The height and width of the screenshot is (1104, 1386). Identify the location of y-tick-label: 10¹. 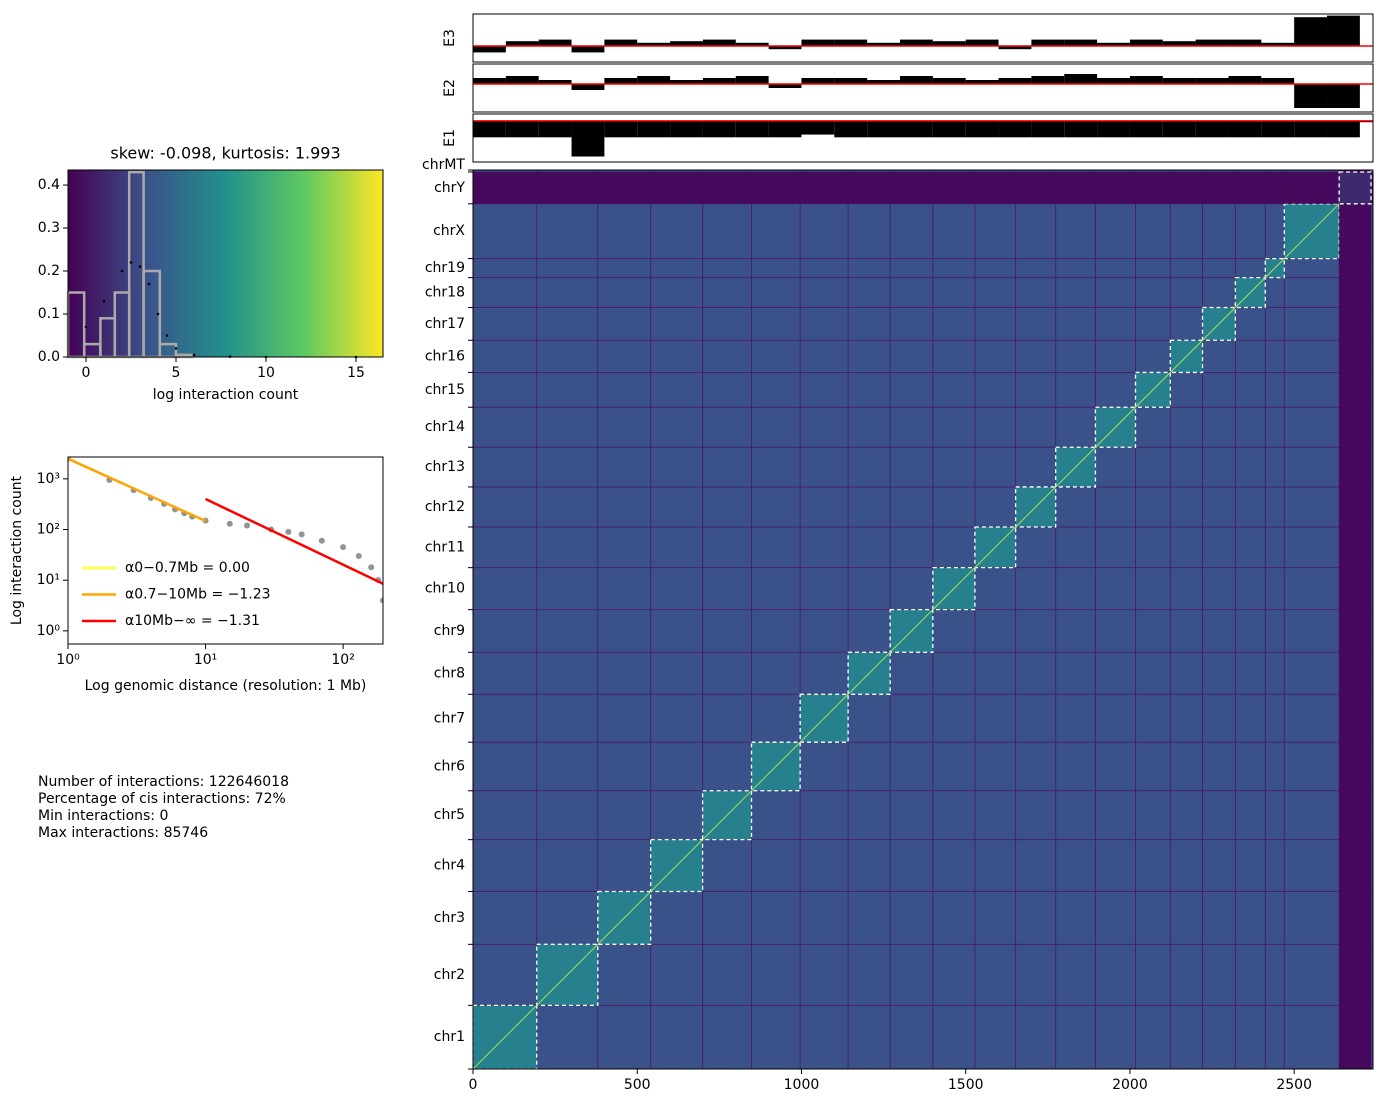
(48, 580).